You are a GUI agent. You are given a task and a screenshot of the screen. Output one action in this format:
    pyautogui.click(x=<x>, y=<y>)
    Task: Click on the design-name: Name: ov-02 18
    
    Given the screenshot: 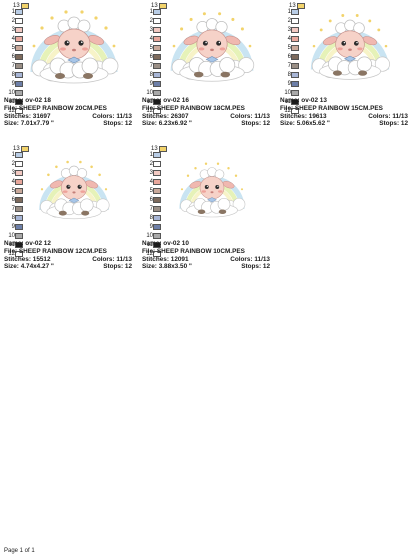 What is the action you would take?
    pyautogui.click(x=27, y=100)
    